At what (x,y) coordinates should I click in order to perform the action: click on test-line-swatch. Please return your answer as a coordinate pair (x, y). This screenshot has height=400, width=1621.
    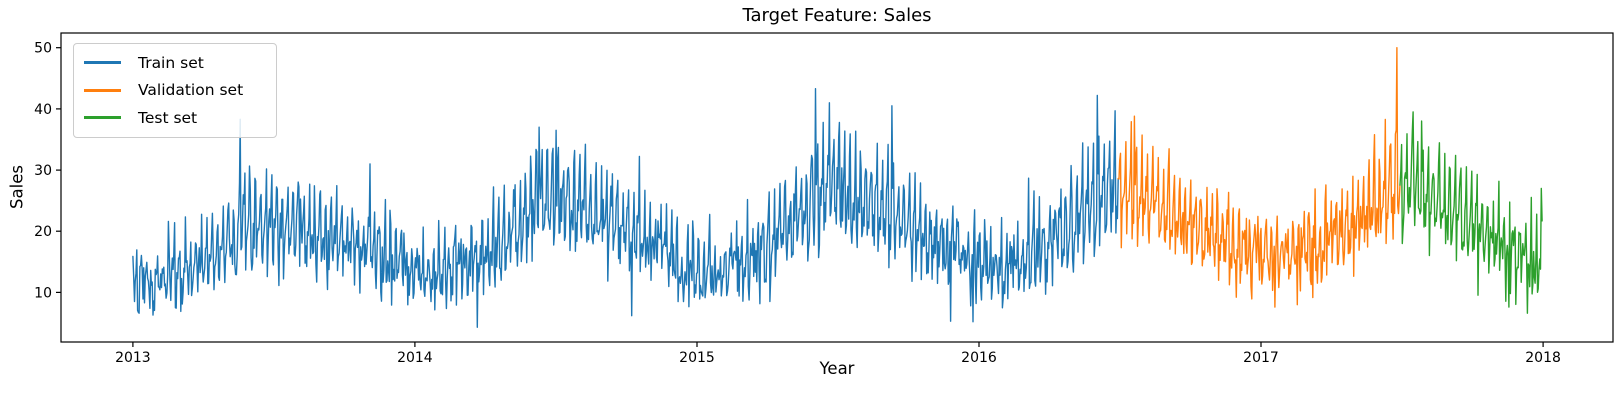
    Looking at the image, I should click on (102, 118).